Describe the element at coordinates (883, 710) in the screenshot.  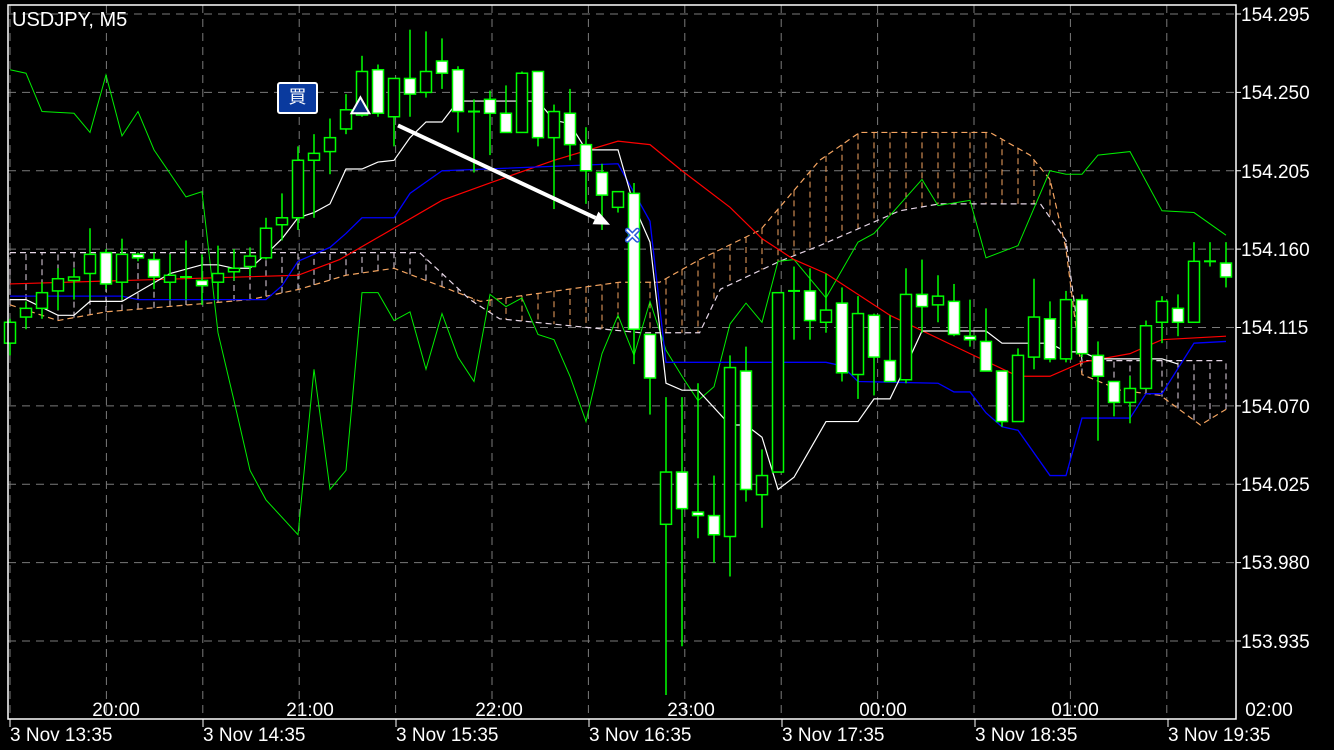
I see `x-tick-label: 00:00` at that location.